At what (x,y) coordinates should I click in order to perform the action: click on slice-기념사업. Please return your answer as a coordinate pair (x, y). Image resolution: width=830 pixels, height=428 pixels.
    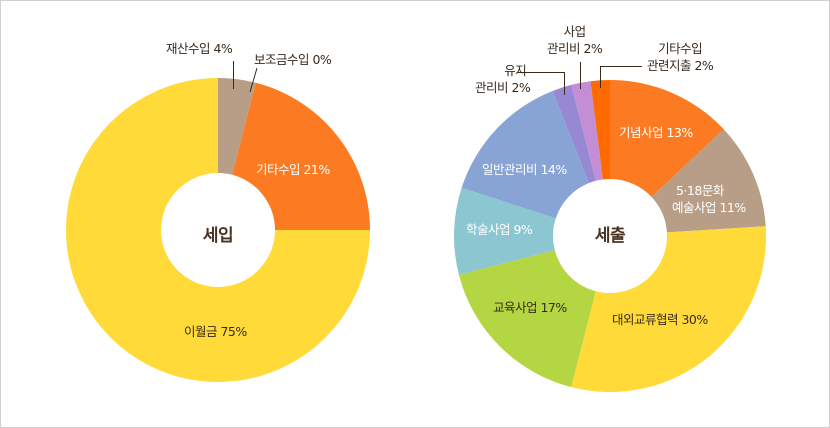
    Looking at the image, I should click on (667, 138).